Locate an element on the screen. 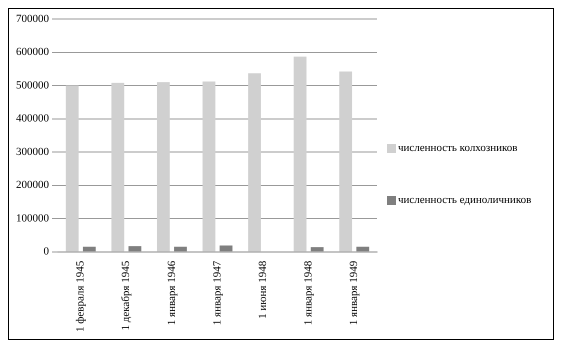 This screenshot has width=562, height=348. legend-label: численность колхозников is located at coordinates (458, 148).